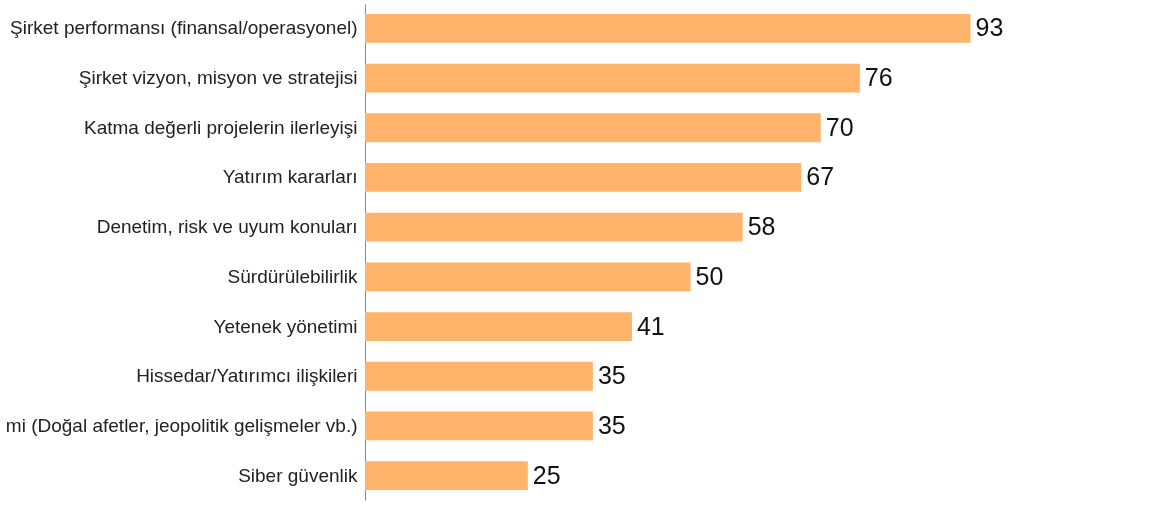  I want to click on y-tick-label: Katma değerli projelerin ilerleyişi, so click(220, 127).